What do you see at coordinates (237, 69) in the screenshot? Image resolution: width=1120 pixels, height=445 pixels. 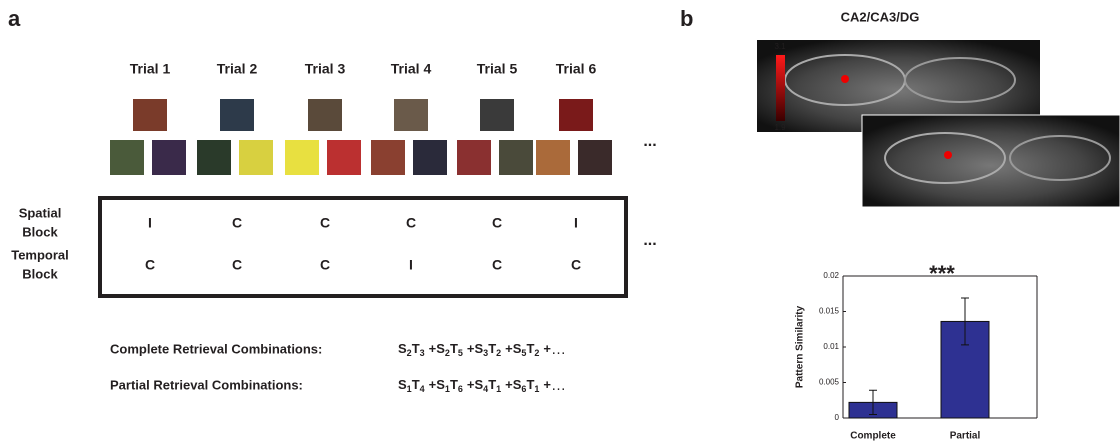 I see `trial-label: Trial 2` at bounding box center [237, 69].